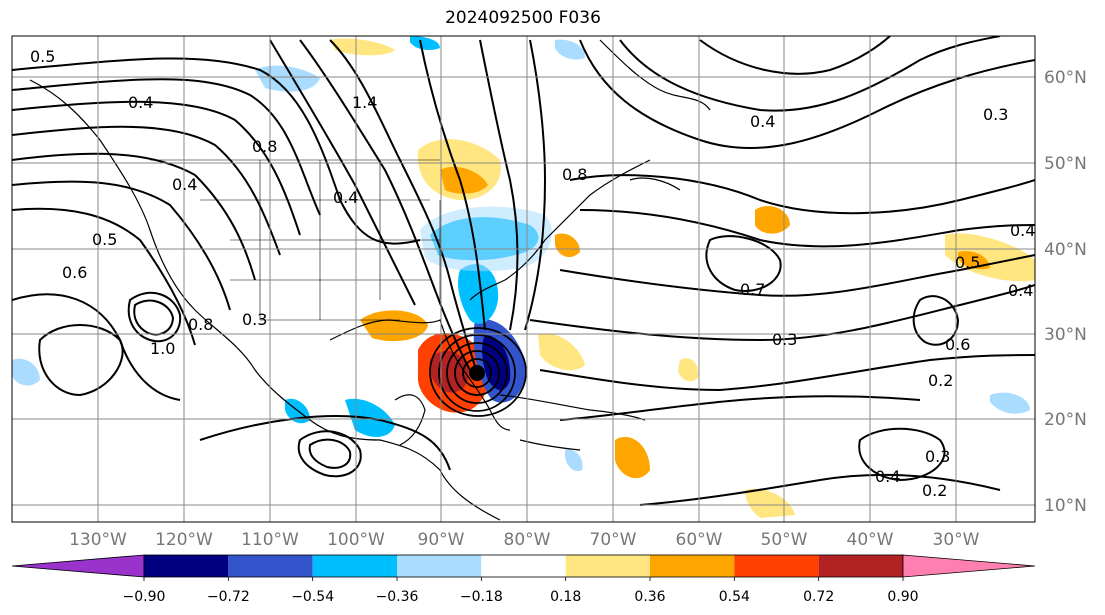 Image resolution: width=1105 pixels, height=615 pixels. I want to click on colorbar-extend-low, so click(78, 566).